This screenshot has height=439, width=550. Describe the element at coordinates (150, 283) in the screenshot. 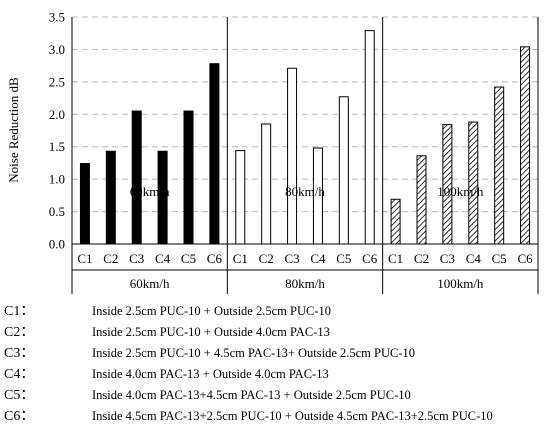

I see `group-axis-label: 60km/h` at that location.